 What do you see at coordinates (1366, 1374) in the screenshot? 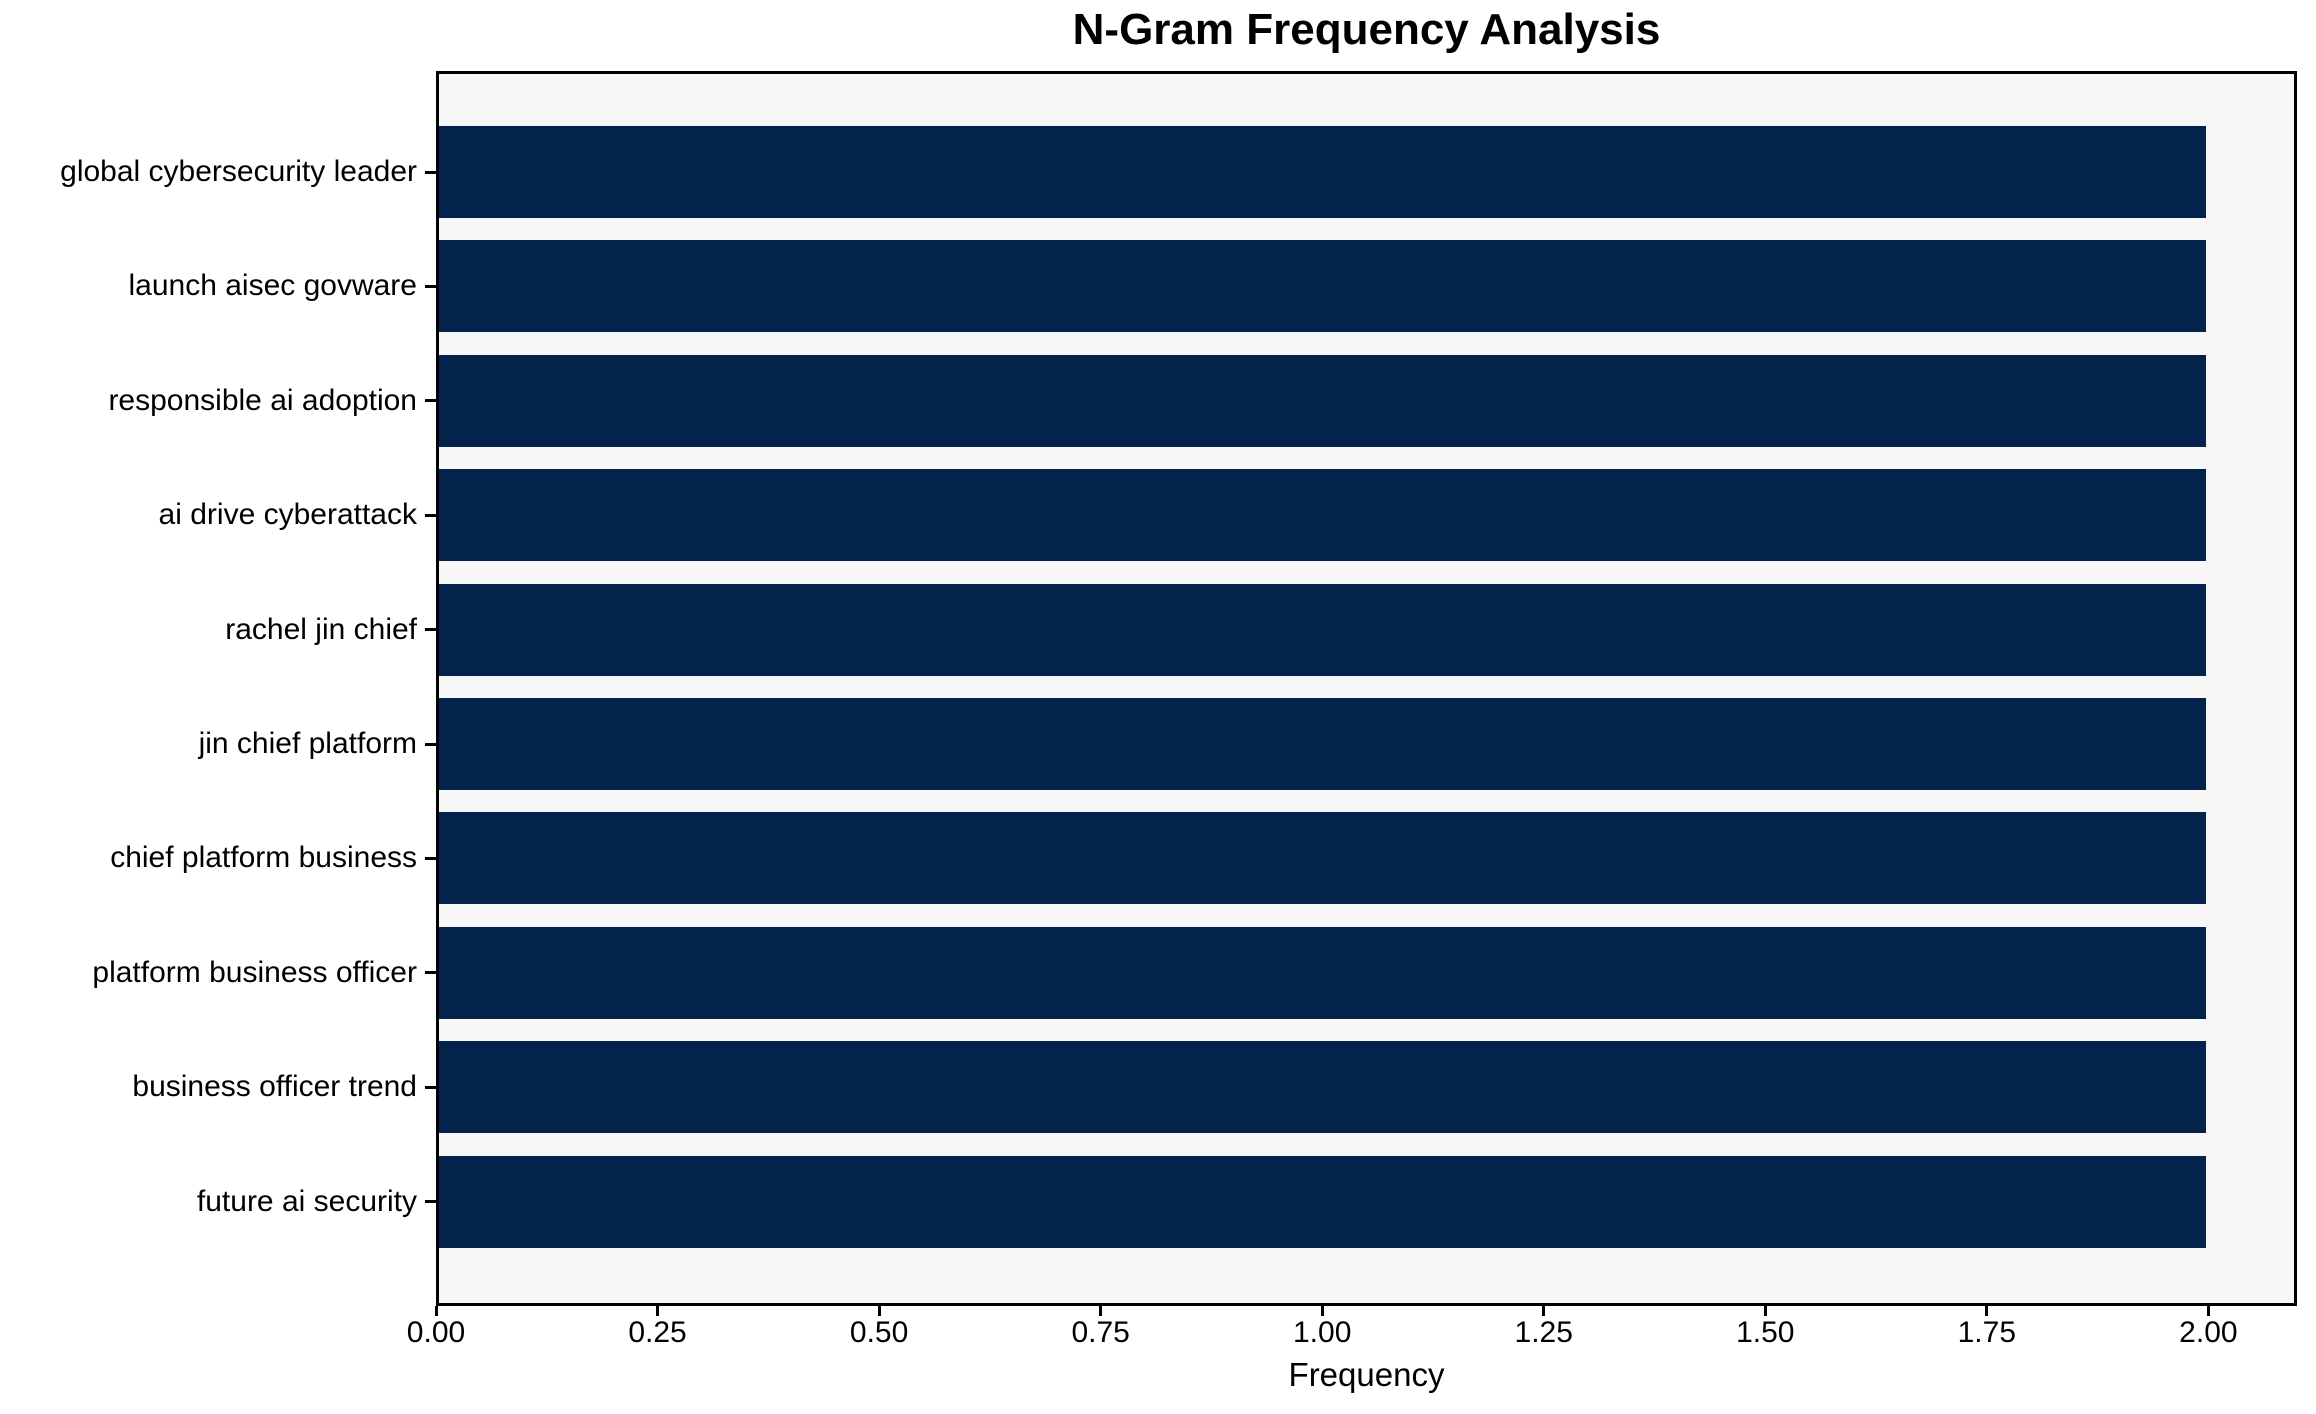
I see `x-axis-title: Frequency` at bounding box center [1366, 1374].